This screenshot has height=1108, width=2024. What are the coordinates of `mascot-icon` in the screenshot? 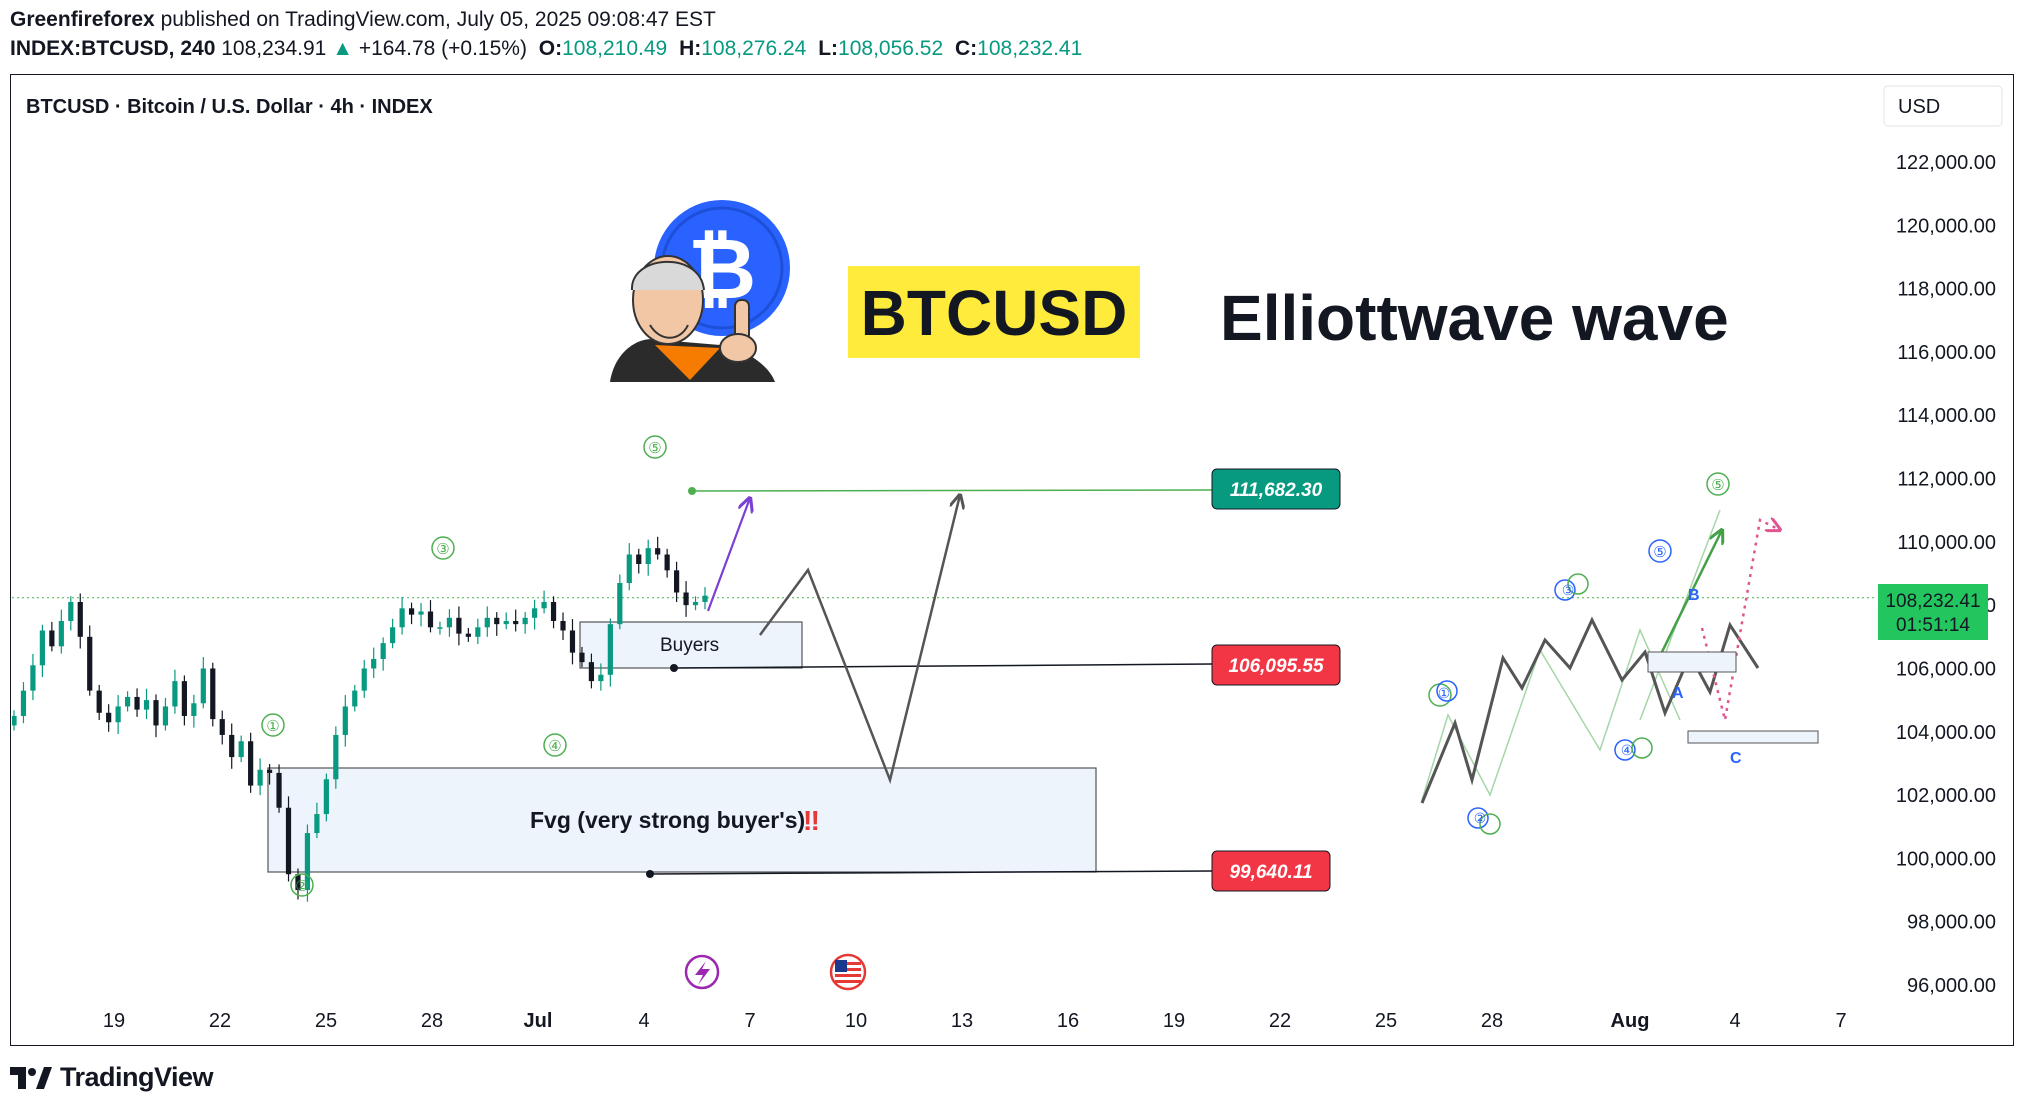 It's located at (692, 318).